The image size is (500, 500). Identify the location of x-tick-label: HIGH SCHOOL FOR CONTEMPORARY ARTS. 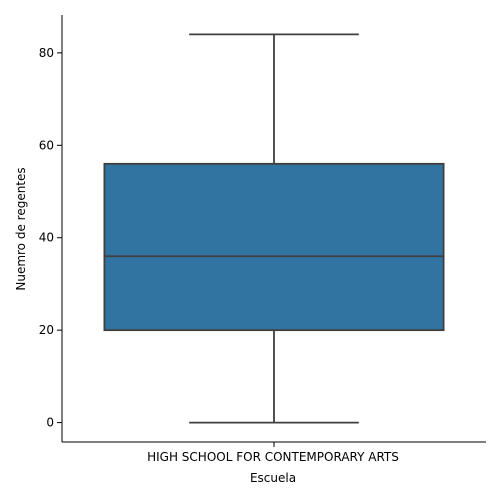
(273, 457).